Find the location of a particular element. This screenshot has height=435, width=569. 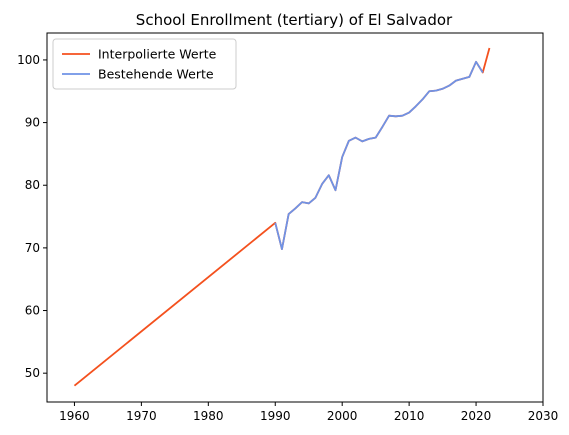

y-tick-label: 60 is located at coordinates (32, 311).